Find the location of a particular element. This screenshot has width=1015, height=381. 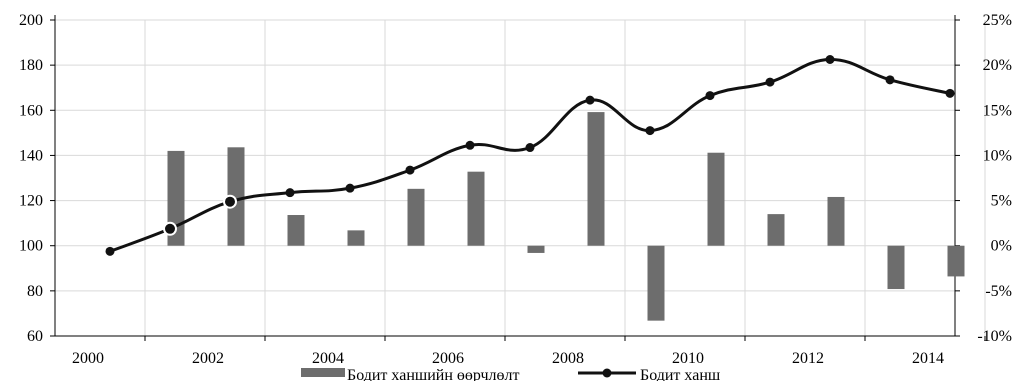

legend-line-marker is located at coordinates (607, 373).